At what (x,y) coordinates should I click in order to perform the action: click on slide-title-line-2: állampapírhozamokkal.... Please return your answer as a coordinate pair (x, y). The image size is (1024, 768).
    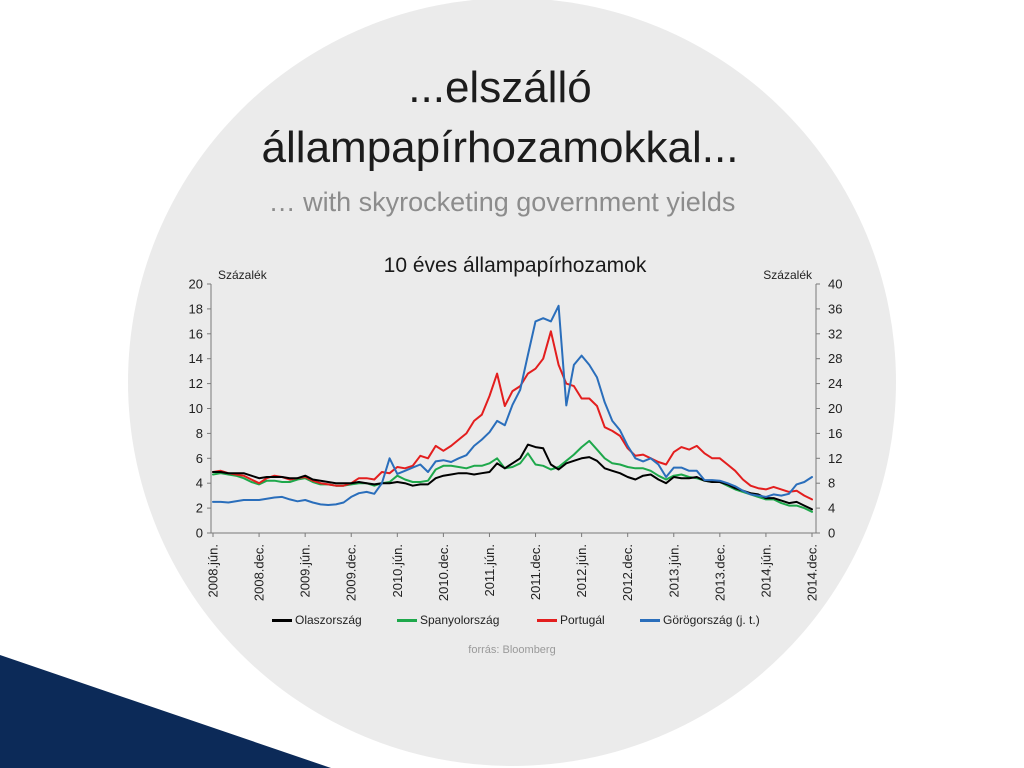
    Looking at the image, I should click on (500, 147).